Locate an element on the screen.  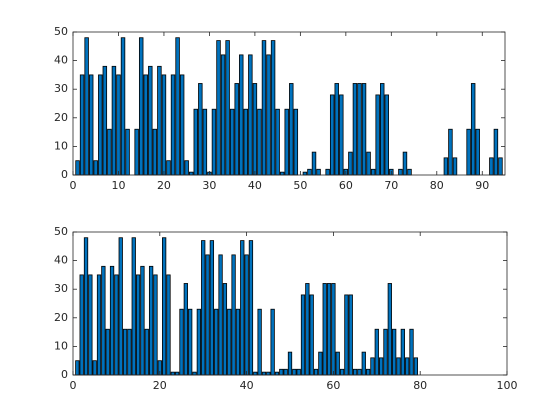
x-tick-label: 100 is located at coordinates (507, 385).